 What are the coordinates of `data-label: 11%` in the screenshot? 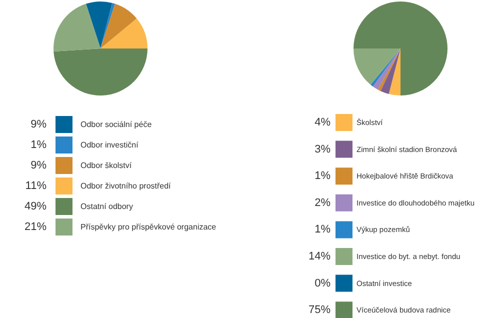 It's located at (36, 186).